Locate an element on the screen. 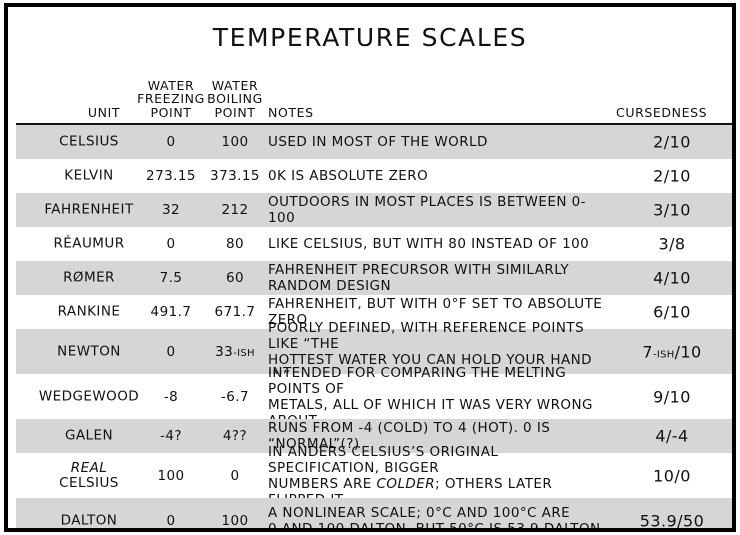 The image size is (740, 535). cell-boiling-point: 33-ISH is located at coordinates (235, 351).